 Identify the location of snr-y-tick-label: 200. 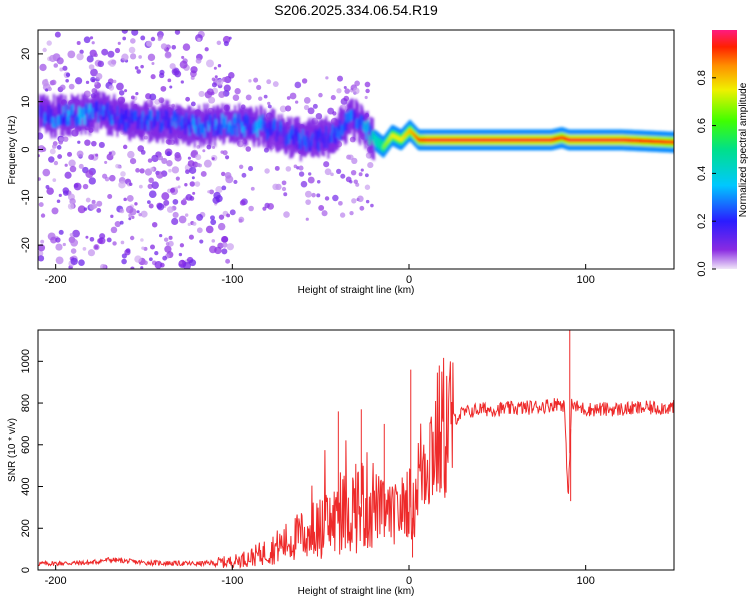
(26, 528).